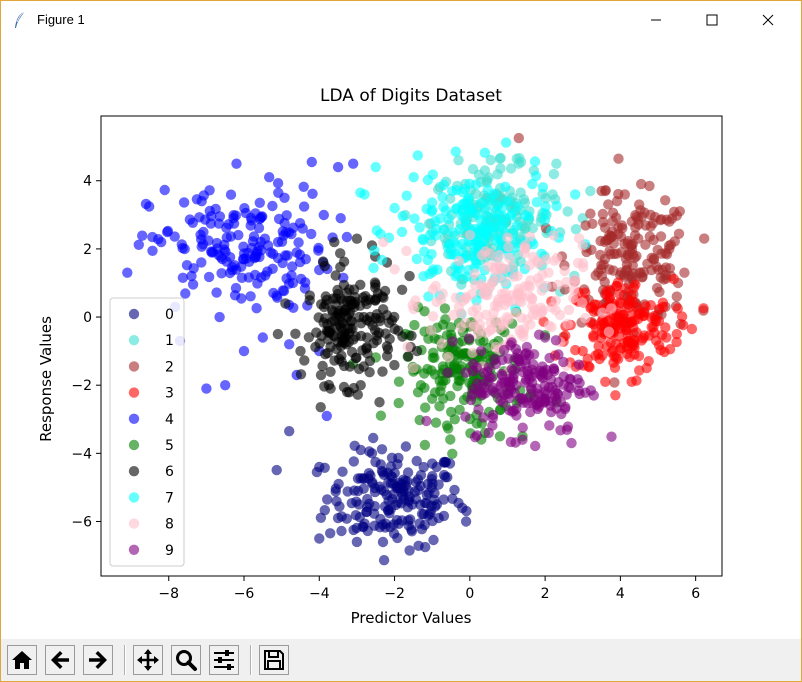 The height and width of the screenshot is (682, 802). I want to click on legend-label-1: 1, so click(169, 341).